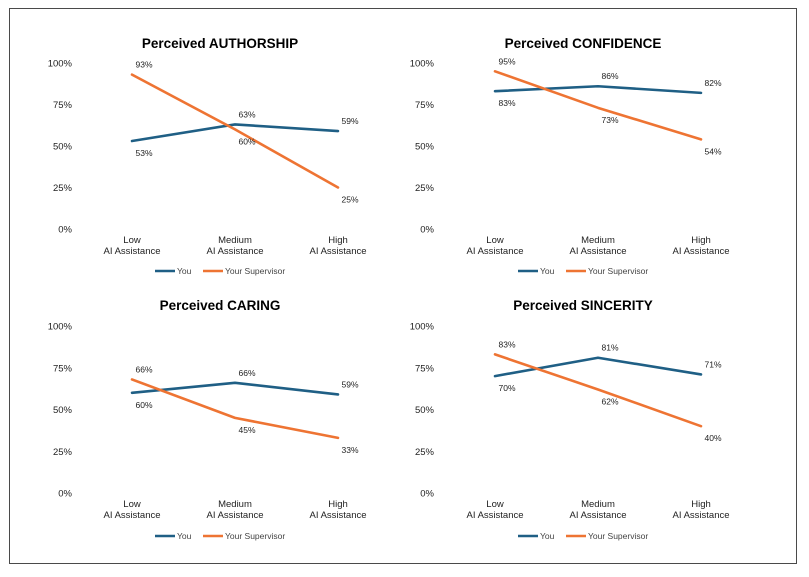 This screenshot has height=577, width=809. What do you see at coordinates (143, 65) in the screenshot?
I see `data-label-supervisor: 93%` at bounding box center [143, 65].